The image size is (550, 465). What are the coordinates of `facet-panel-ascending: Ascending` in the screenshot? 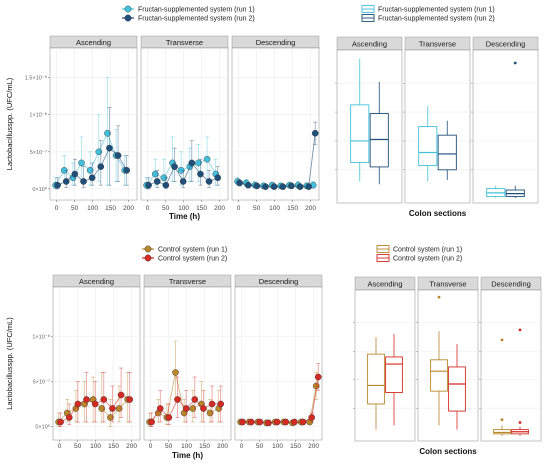 It's located at (369, 120).